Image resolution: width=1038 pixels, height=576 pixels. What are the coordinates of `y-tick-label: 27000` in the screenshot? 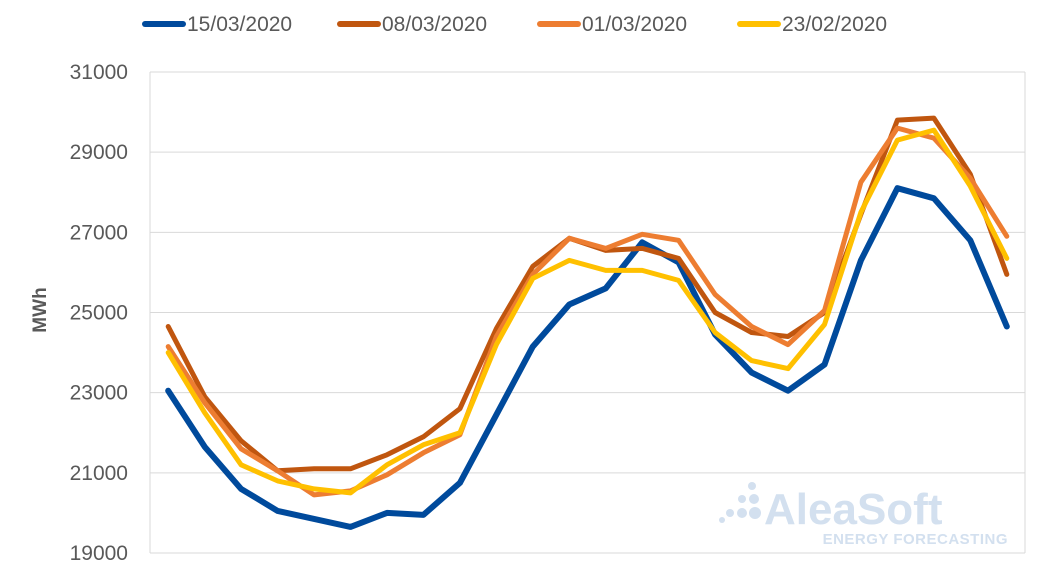 It's located at (99, 232).